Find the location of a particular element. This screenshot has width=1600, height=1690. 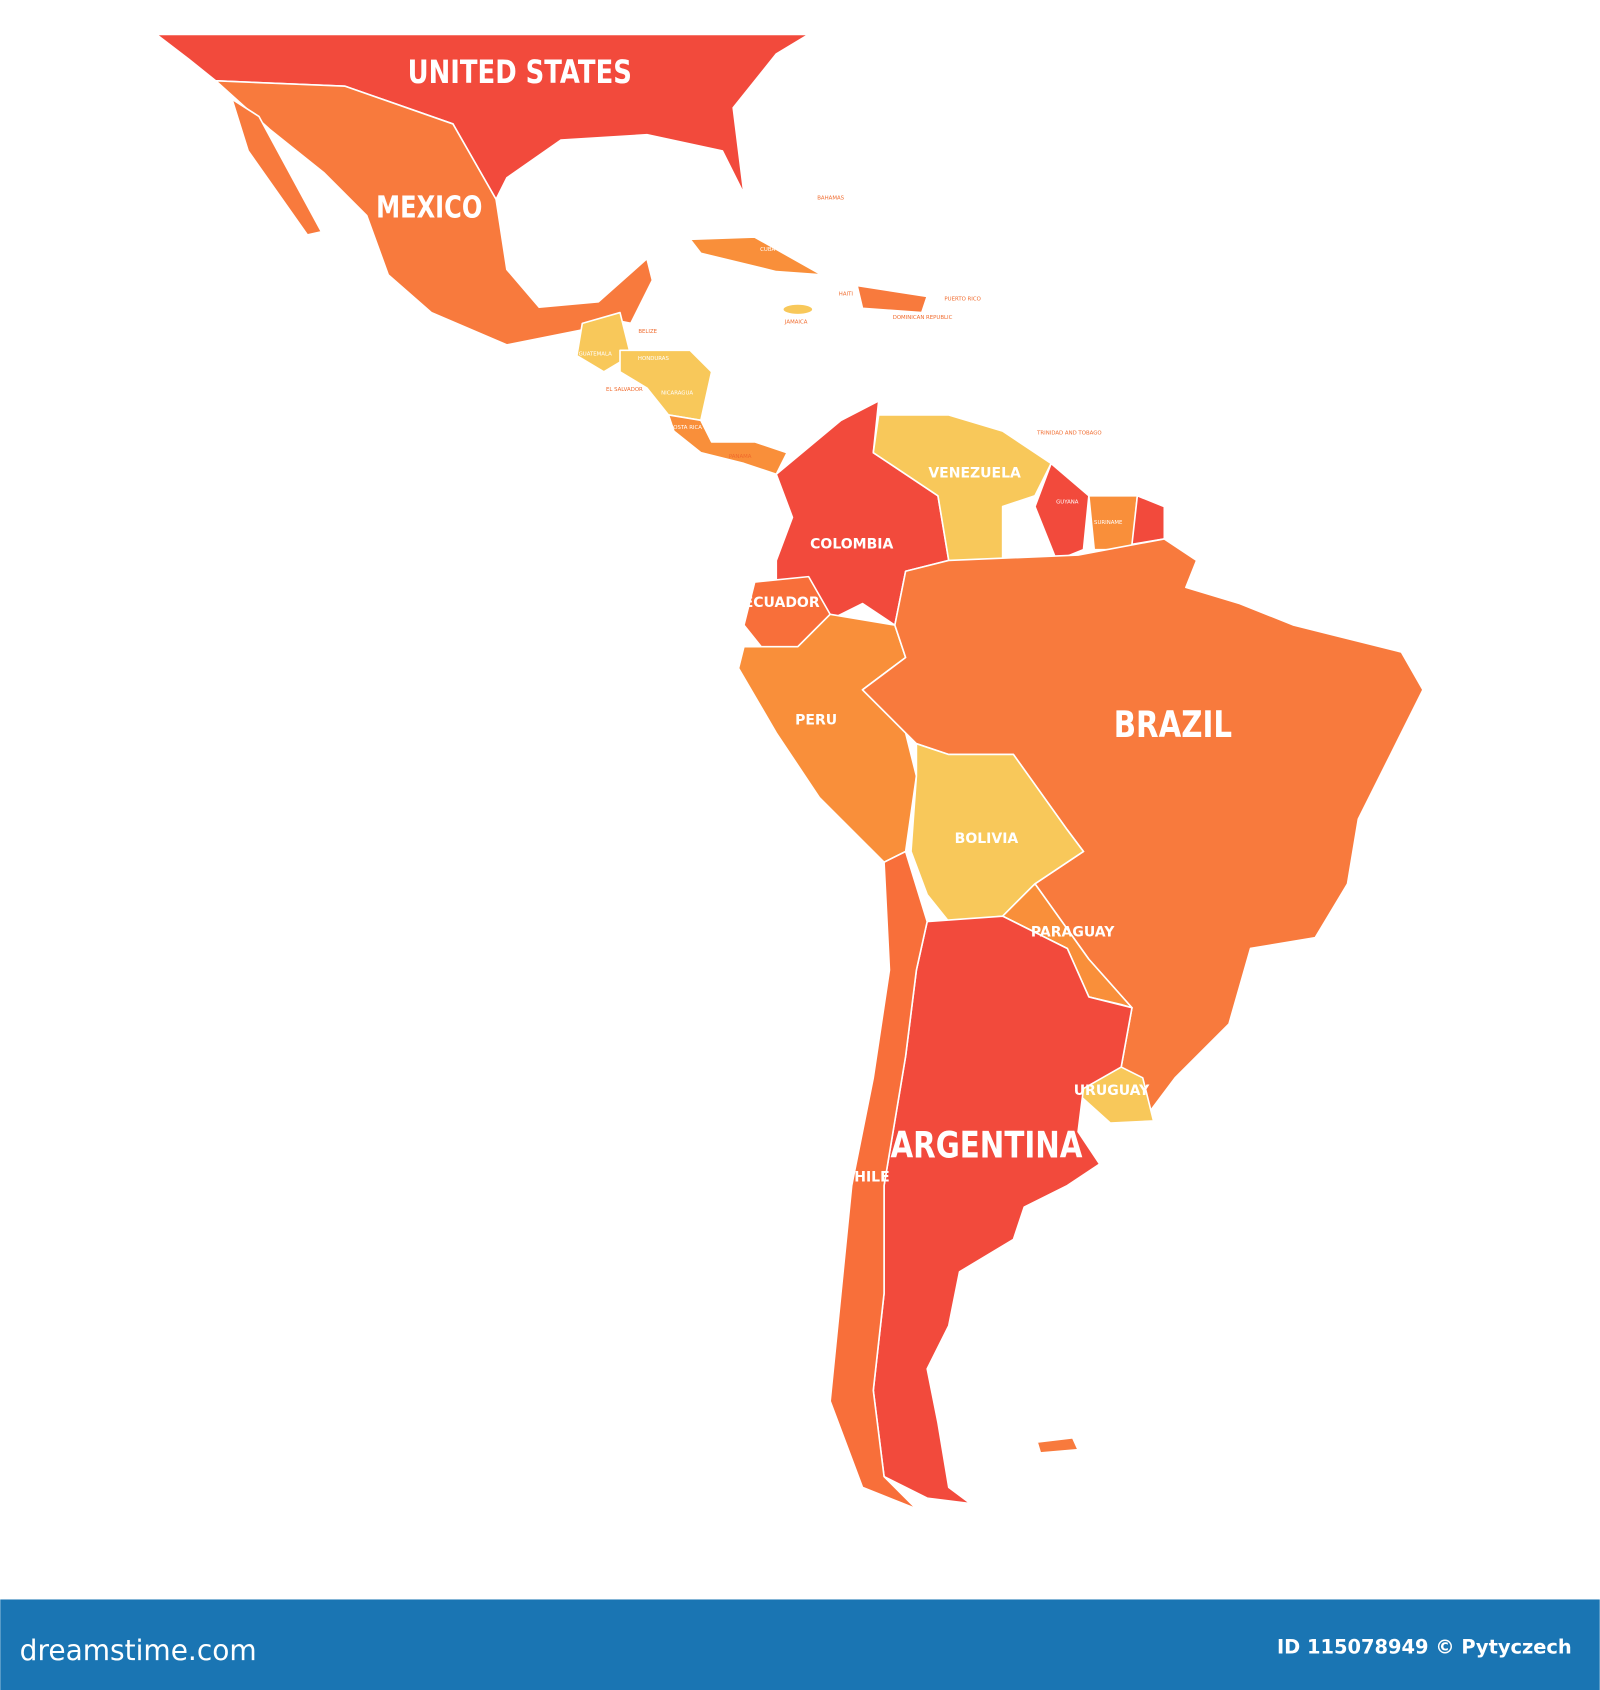

country-label: URUGUAY is located at coordinates (1112, 1091).